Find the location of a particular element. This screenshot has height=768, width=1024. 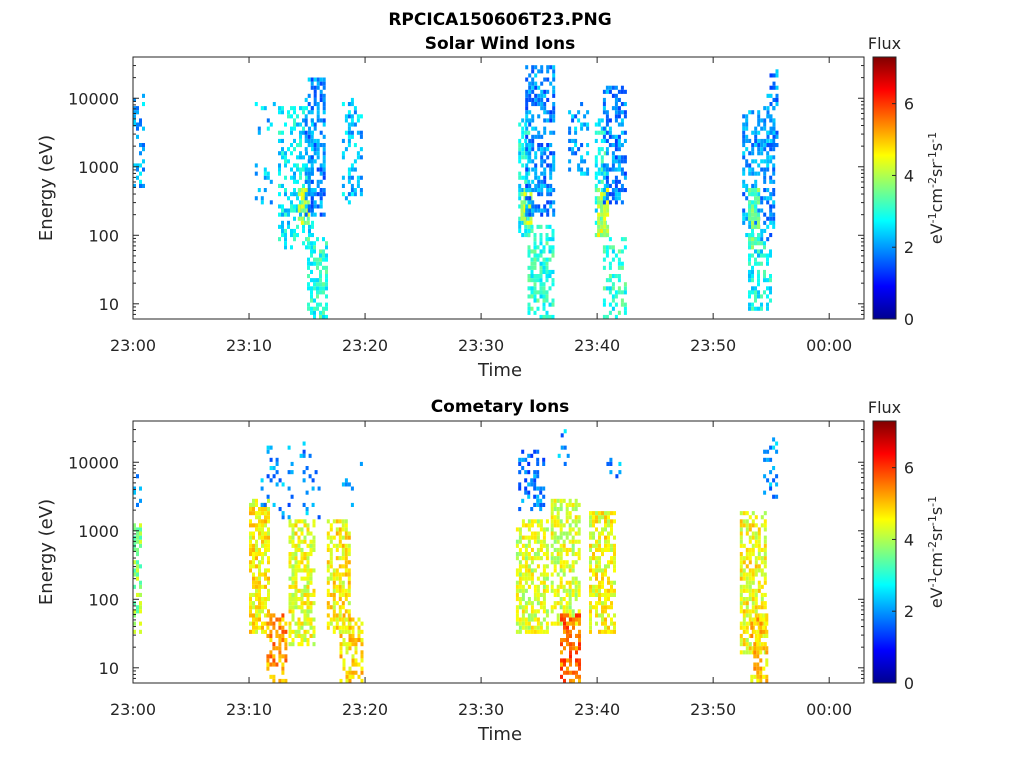

y-tick-label: 1000 is located at coordinates (98, 167).